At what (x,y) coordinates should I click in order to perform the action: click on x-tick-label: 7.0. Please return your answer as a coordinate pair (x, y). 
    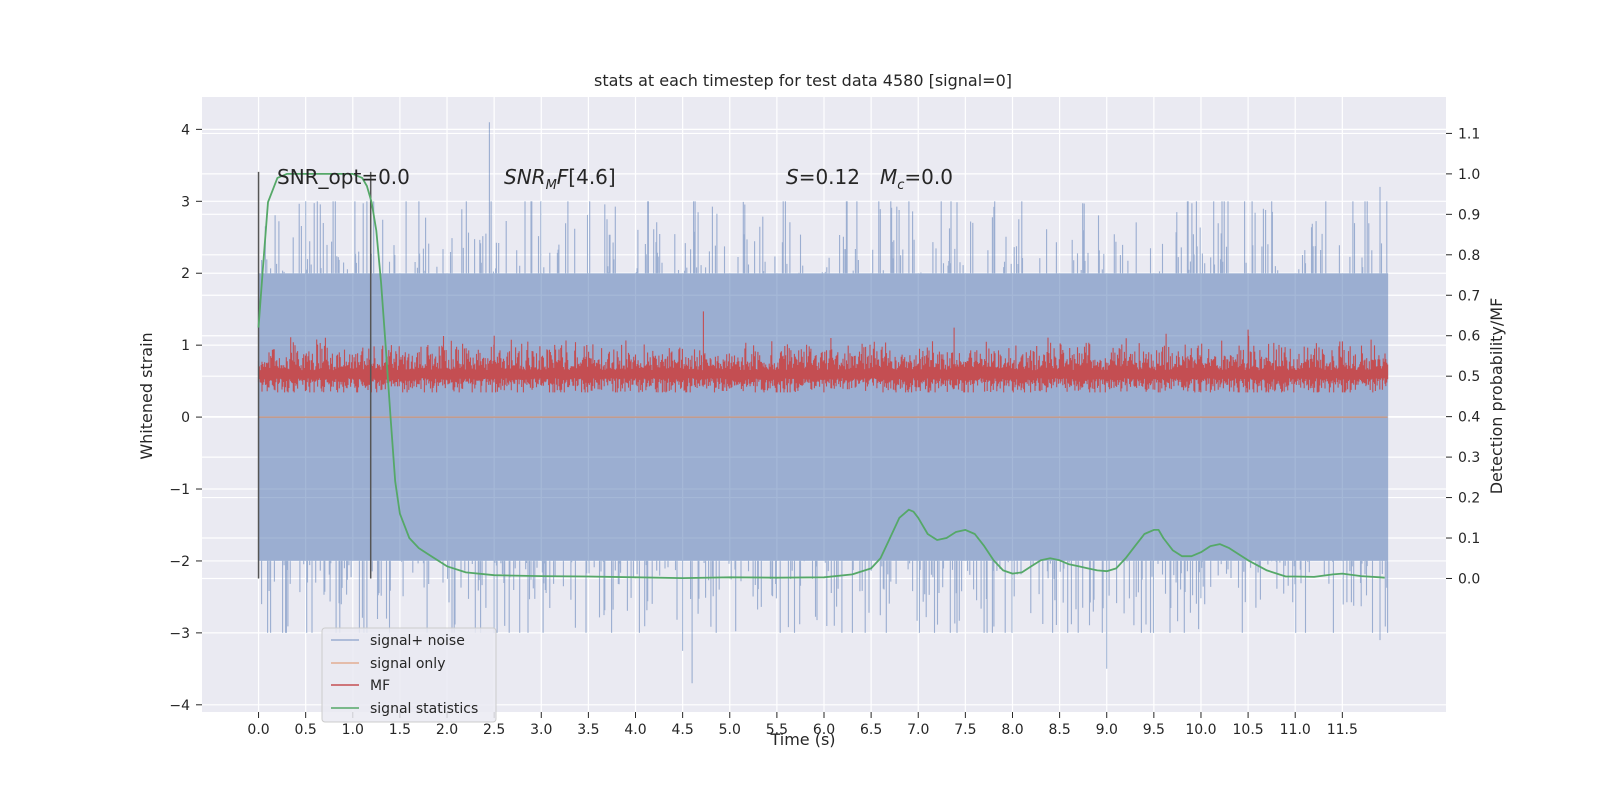
    Looking at the image, I should click on (918, 730).